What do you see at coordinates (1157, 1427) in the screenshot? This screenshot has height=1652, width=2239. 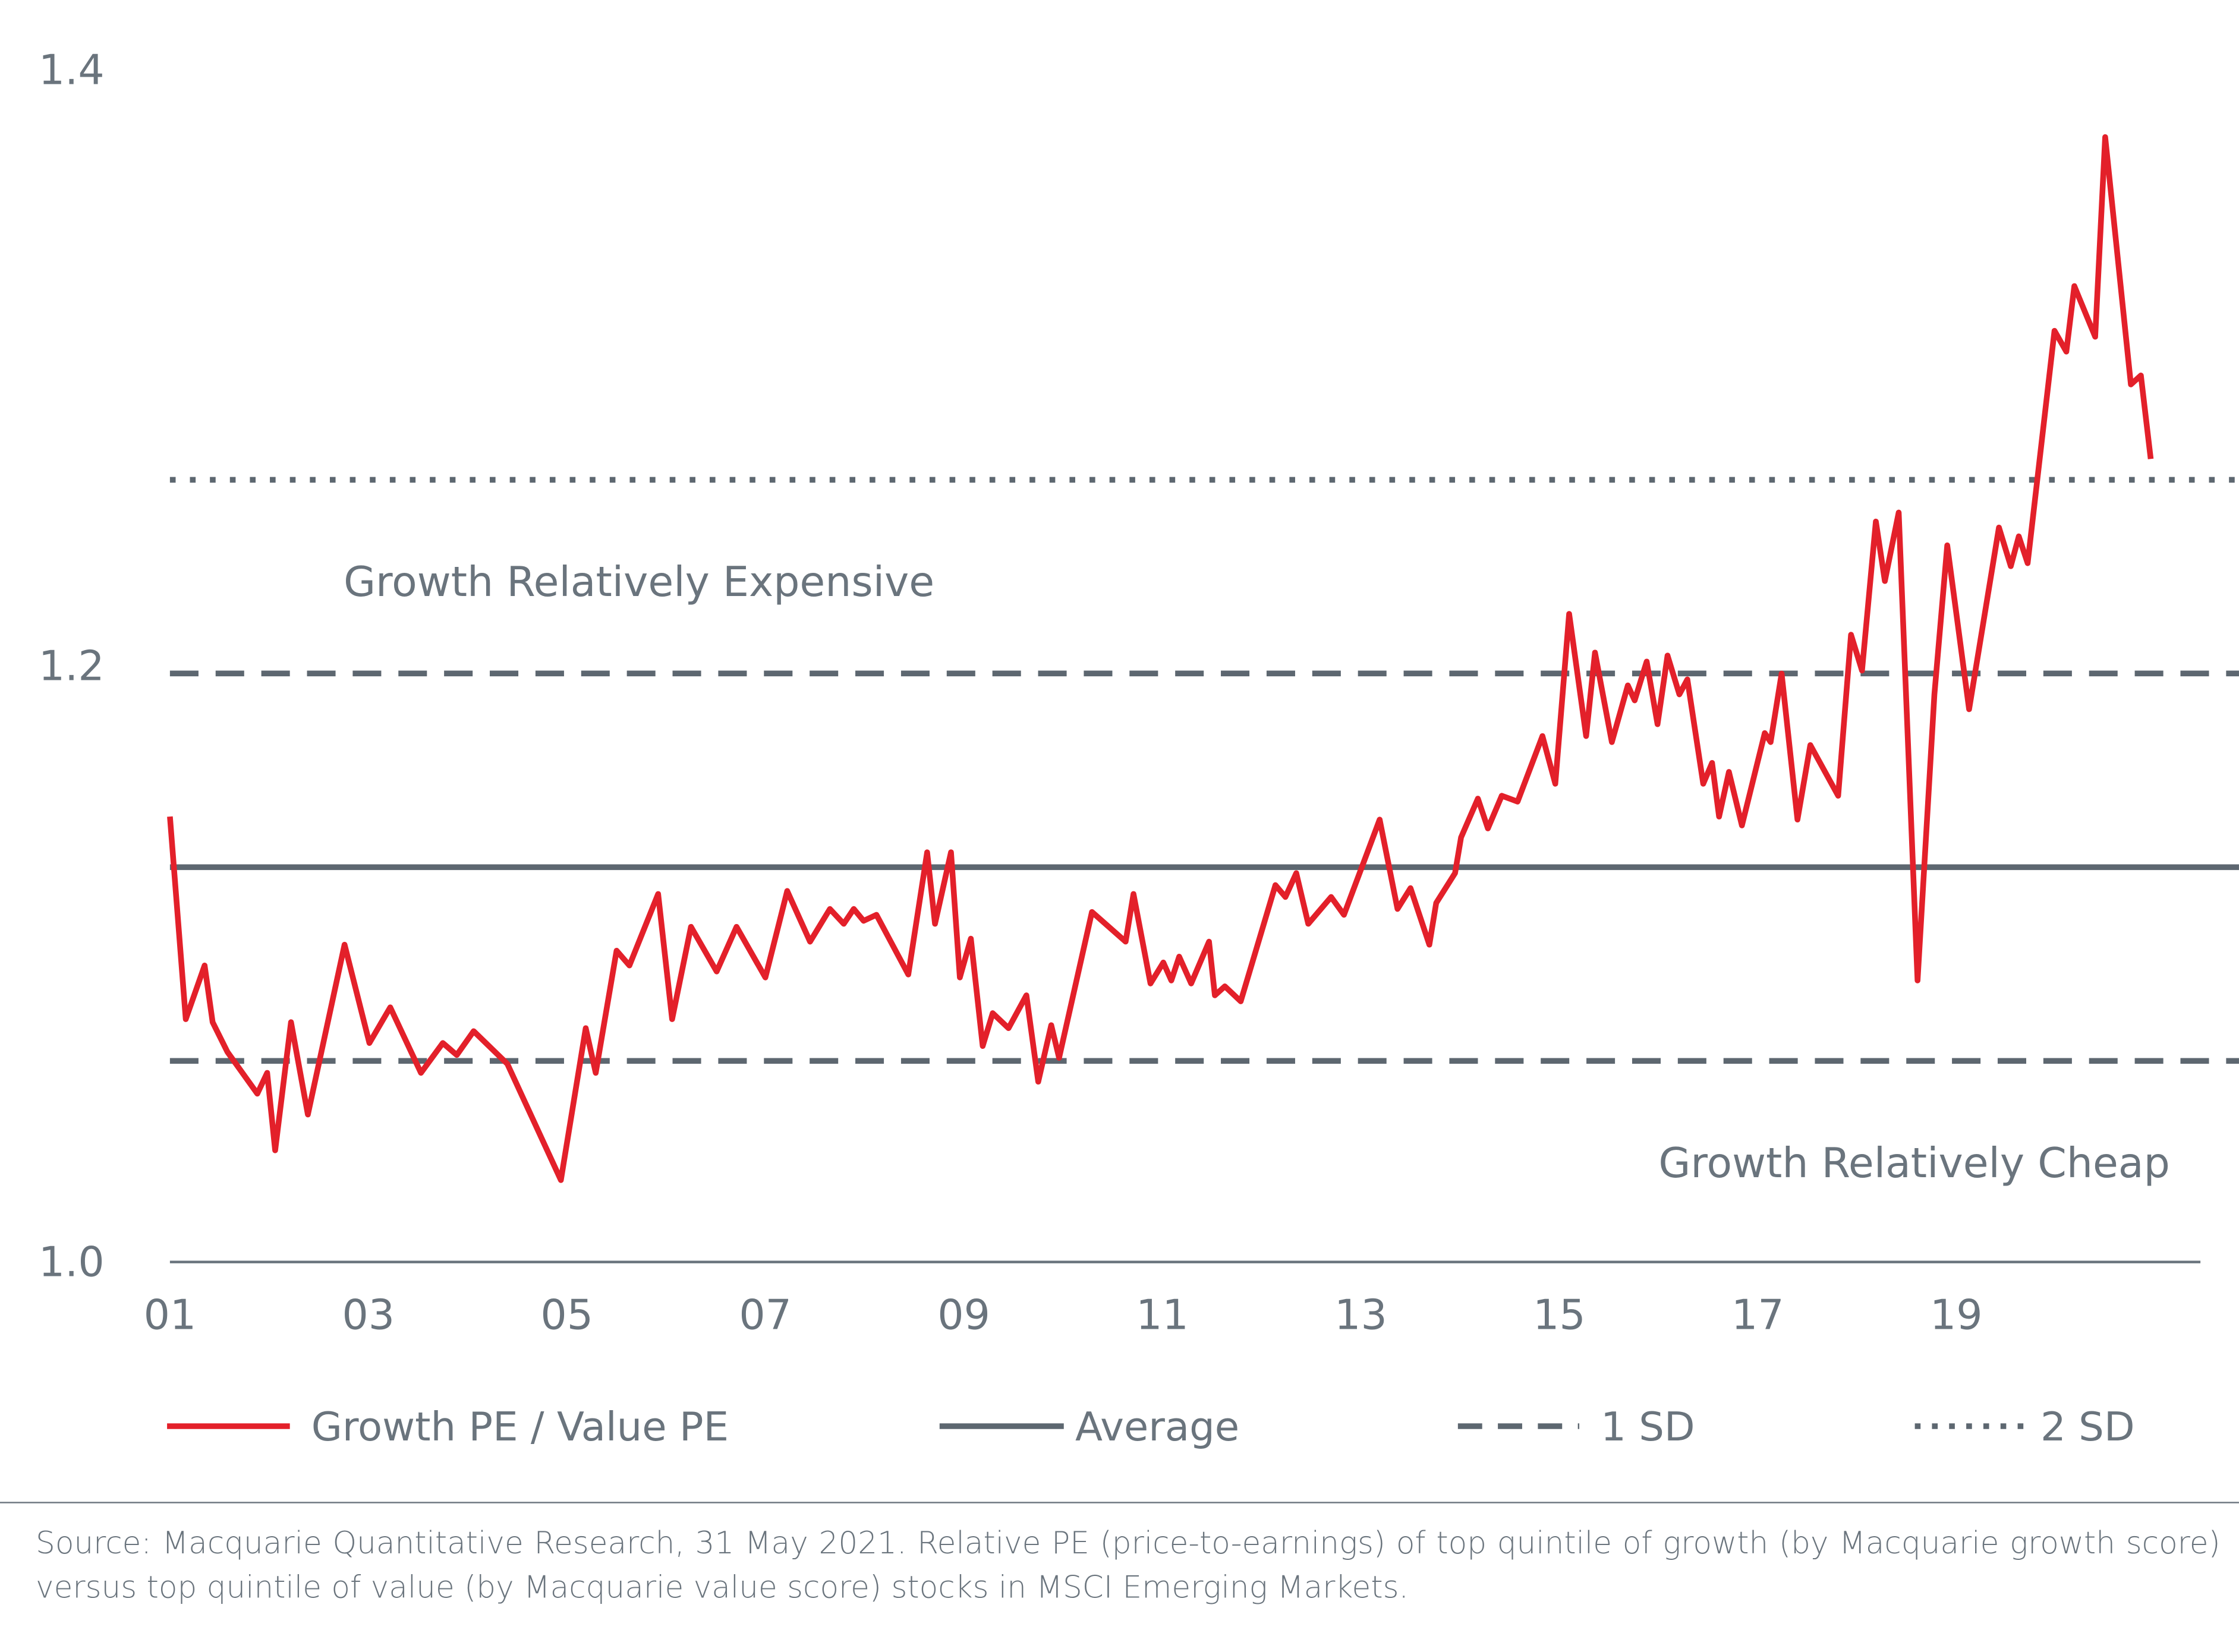 I see `legend-label: Average` at bounding box center [1157, 1427].